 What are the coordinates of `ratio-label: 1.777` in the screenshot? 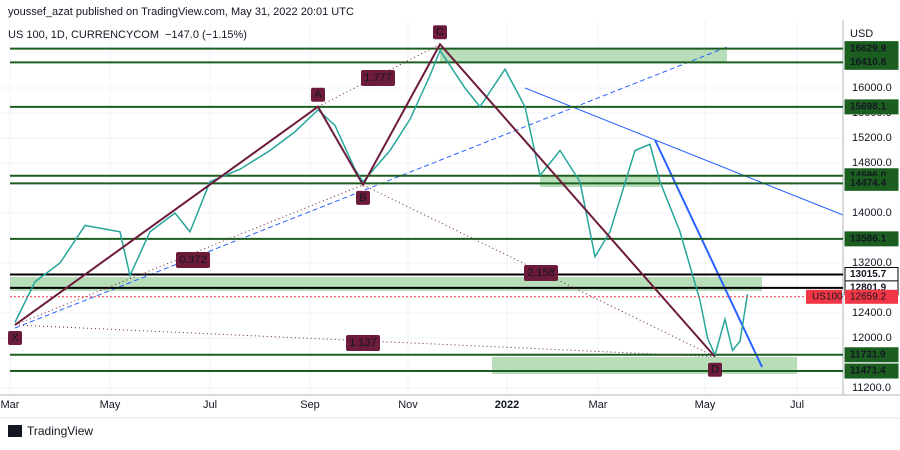 It's located at (378, 78).